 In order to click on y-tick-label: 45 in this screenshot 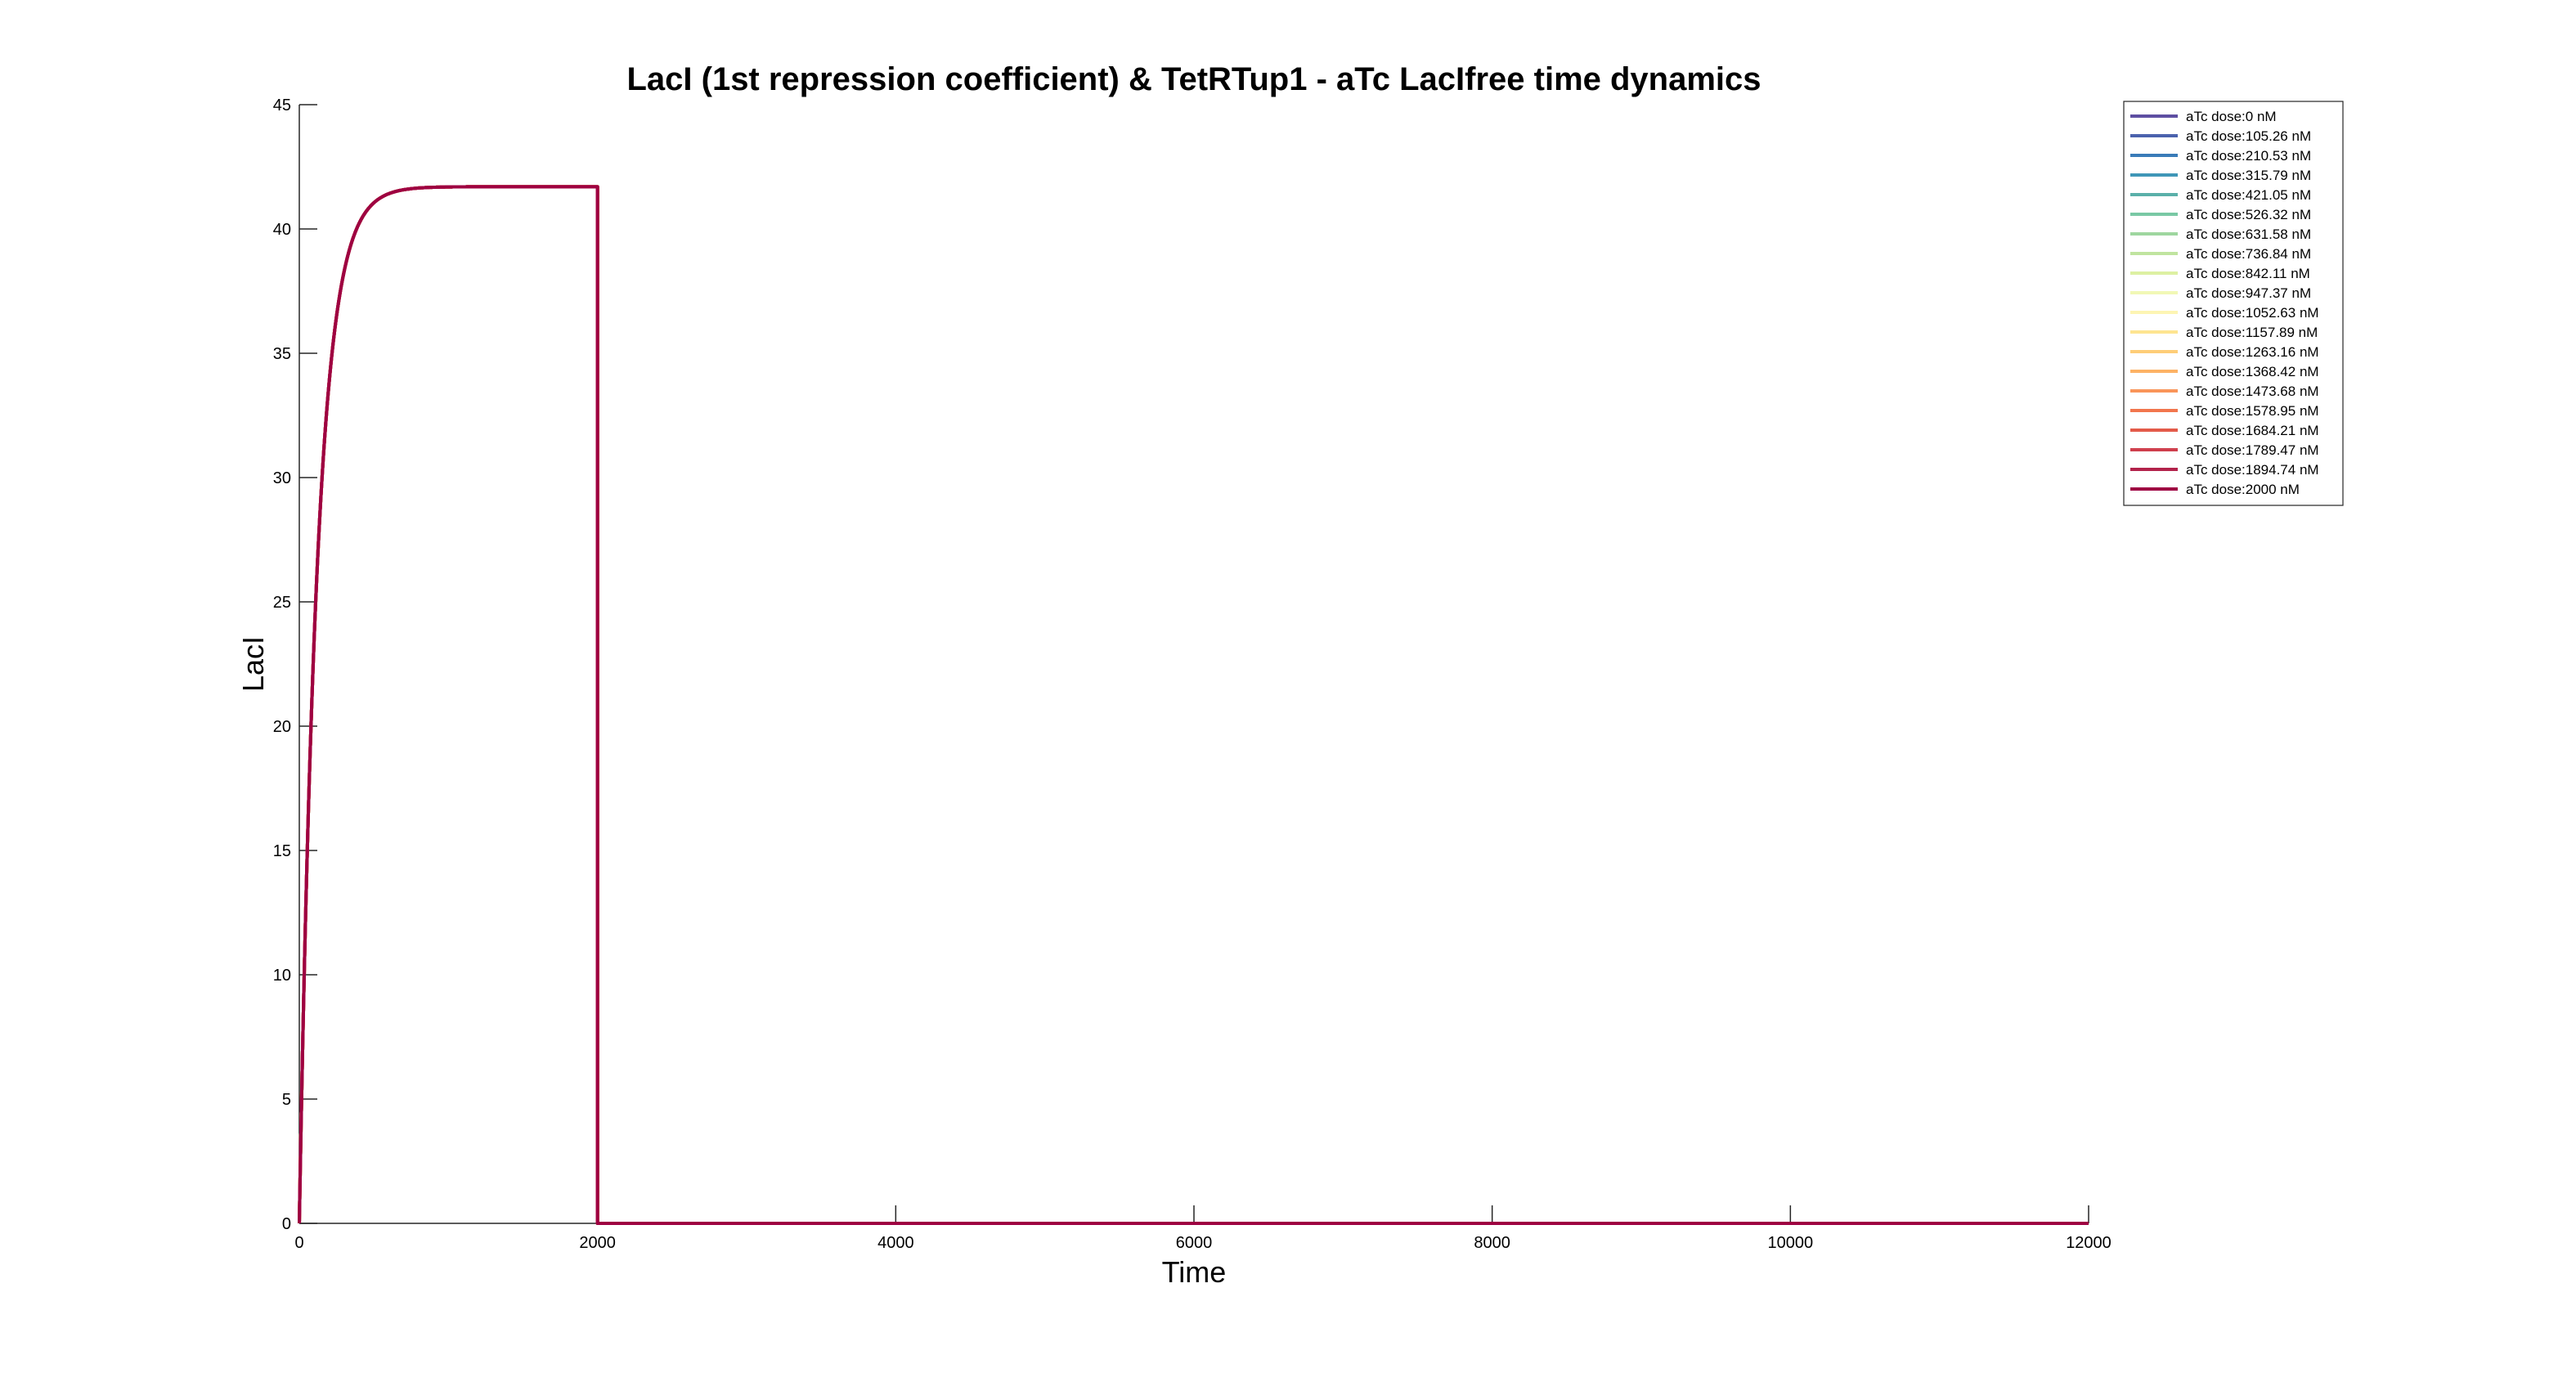, I will do `click(282, 105)`.